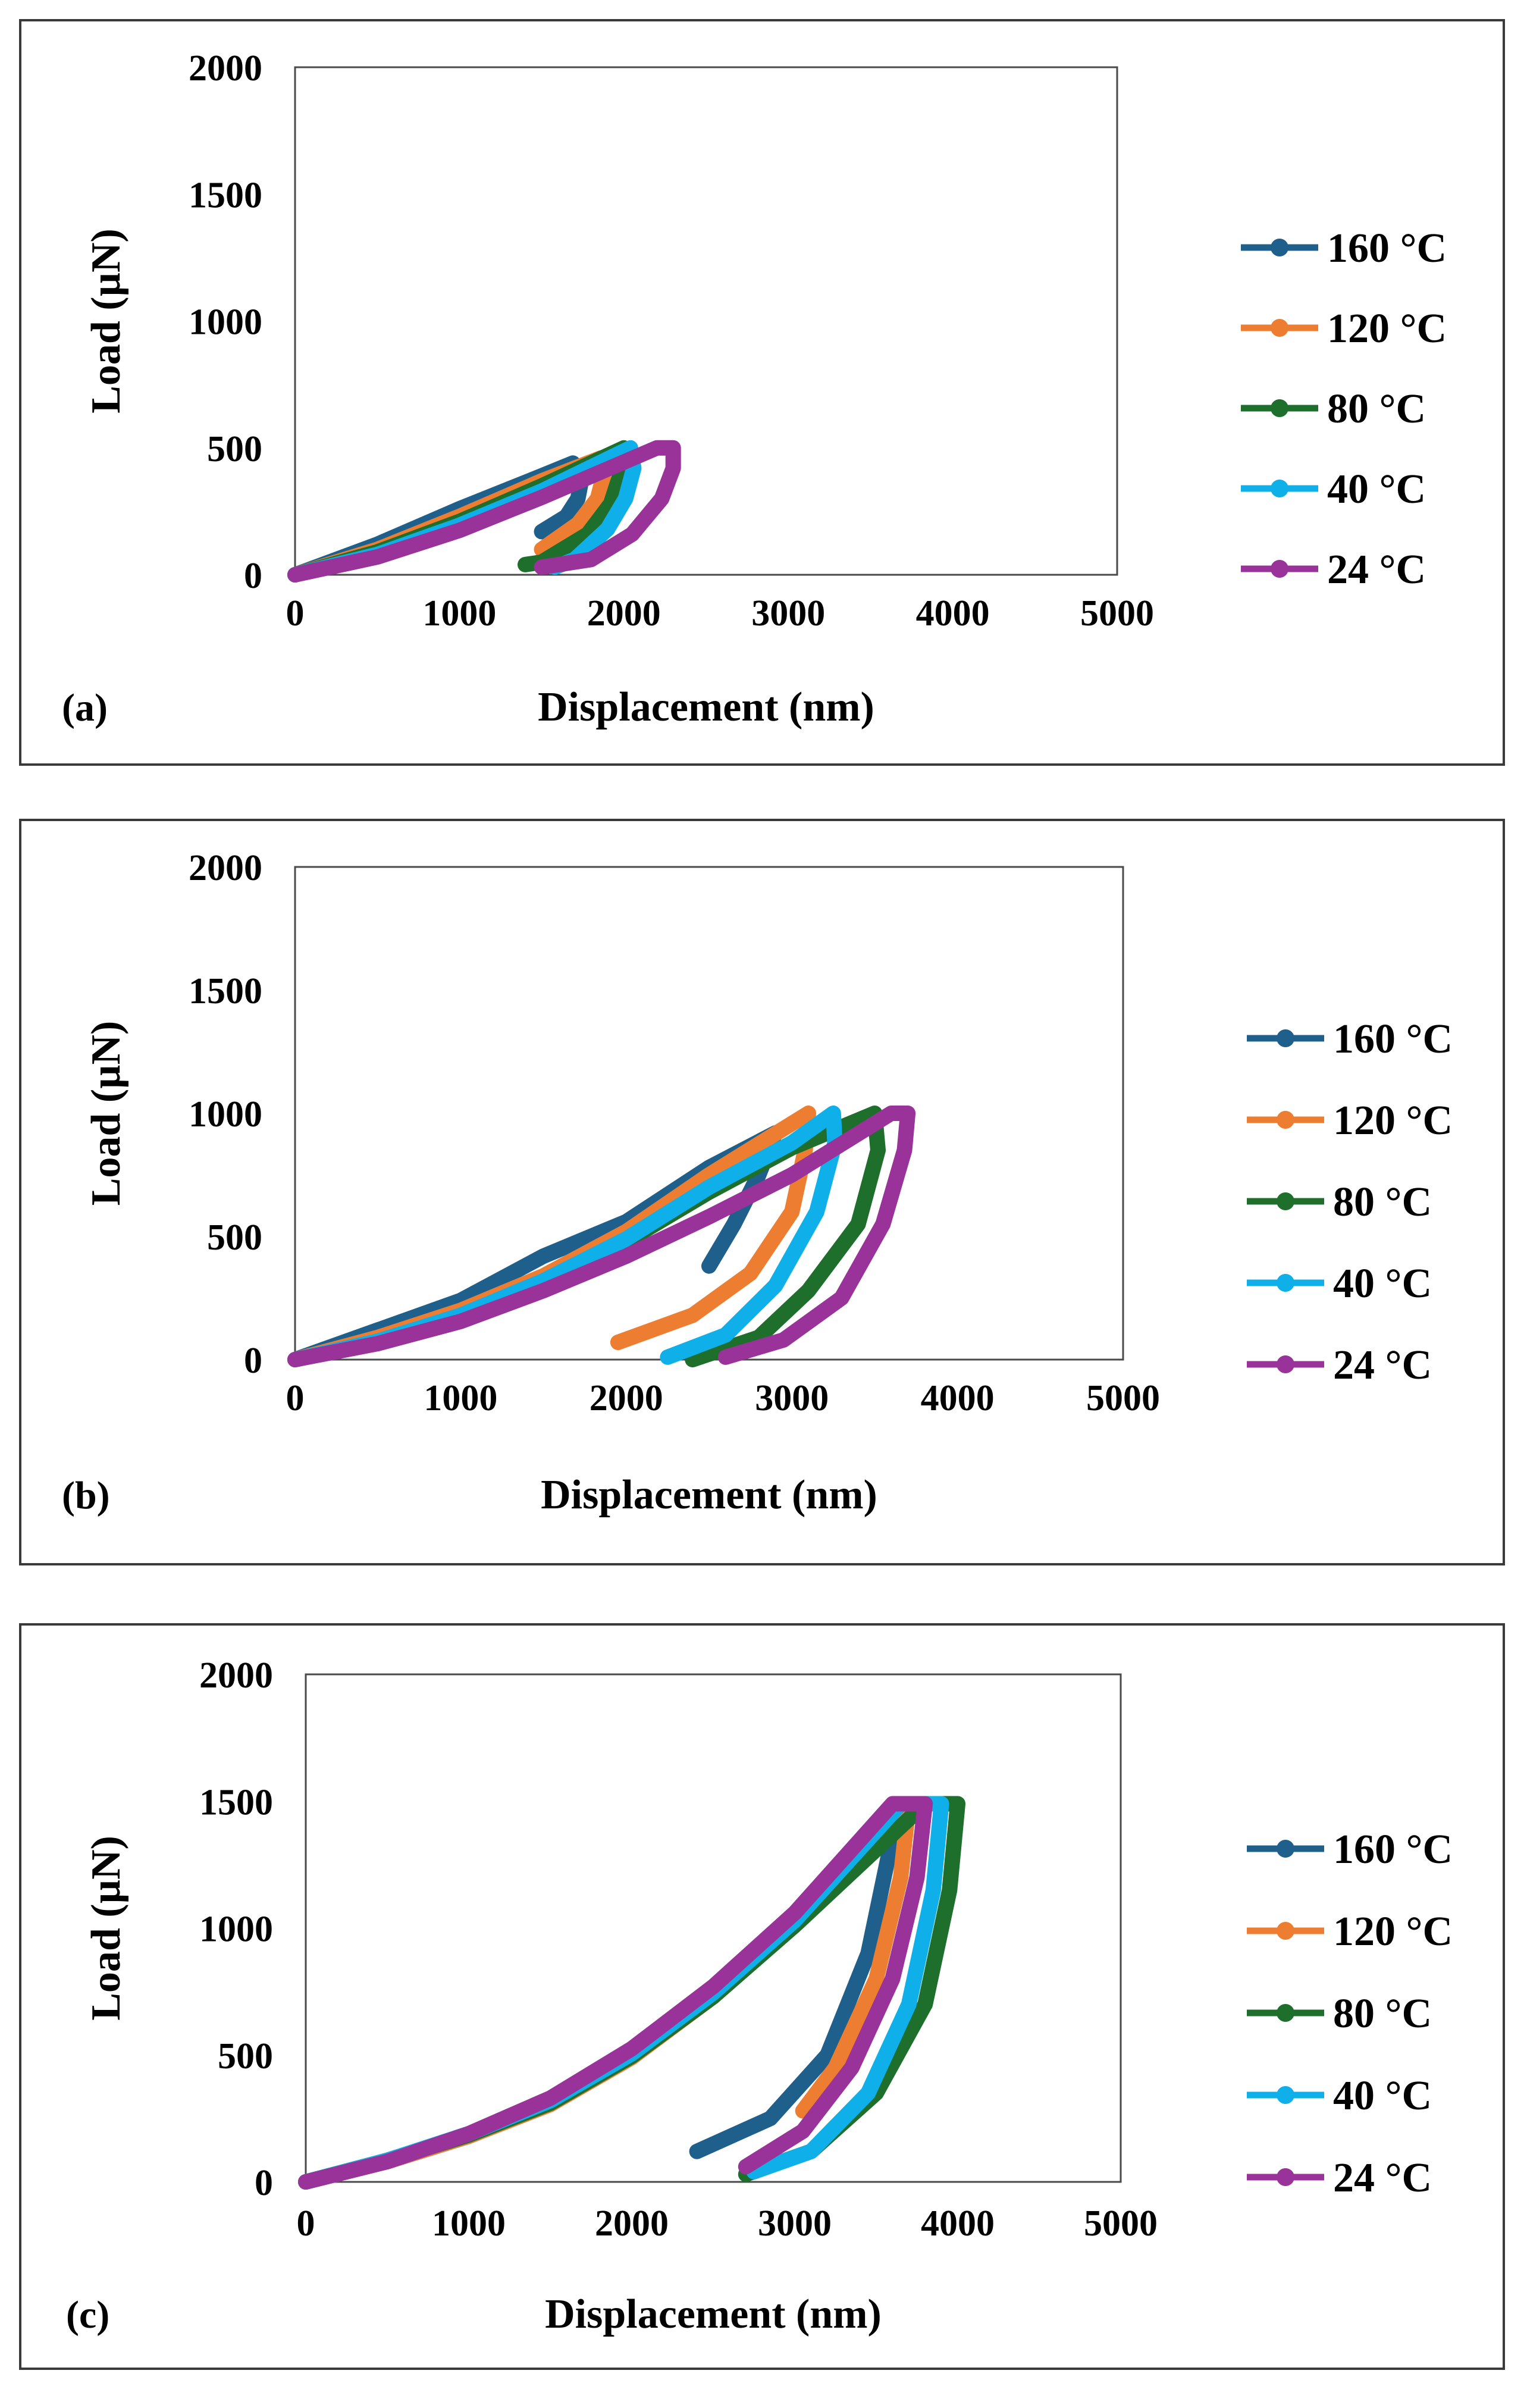 This screenshot has height=2408, width=1527. I want to click on panel-letter: (c), so click(87, 2315).